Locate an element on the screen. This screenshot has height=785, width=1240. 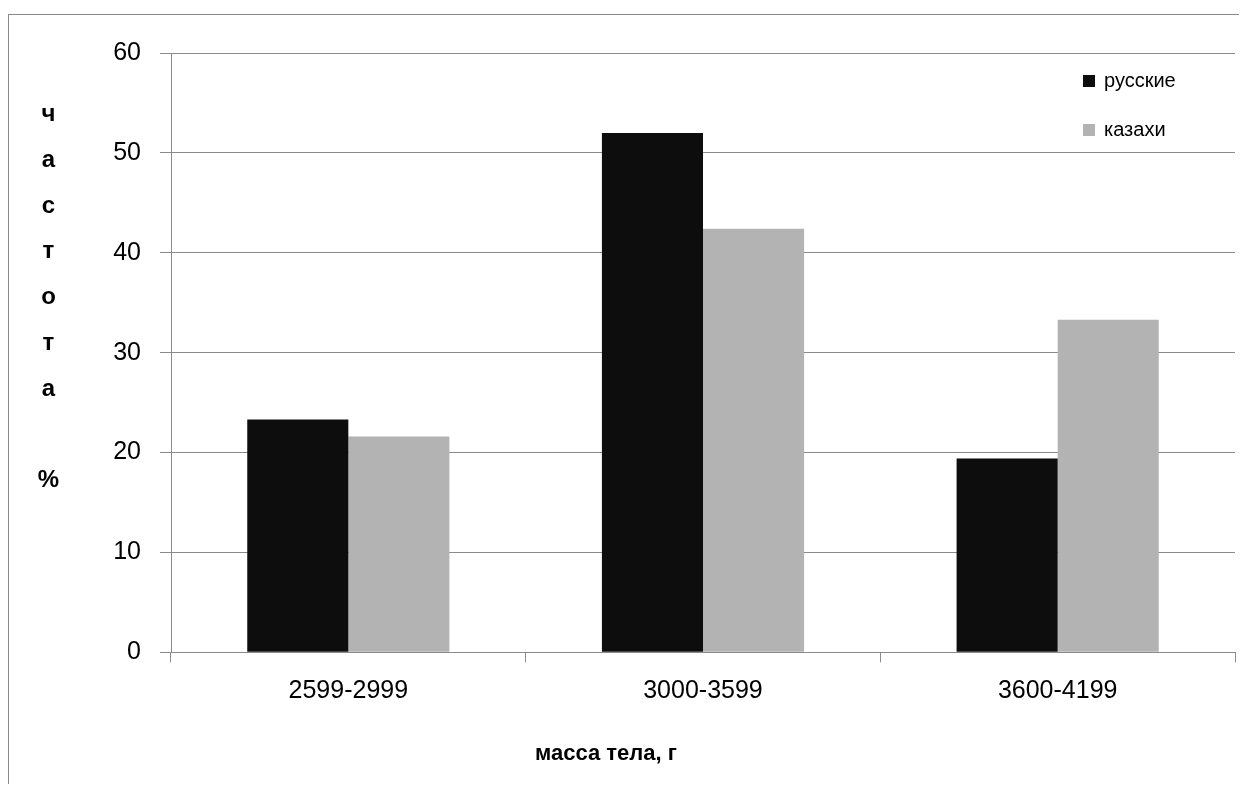
y-tick-label: 30 is located at coordinates (127, 350).